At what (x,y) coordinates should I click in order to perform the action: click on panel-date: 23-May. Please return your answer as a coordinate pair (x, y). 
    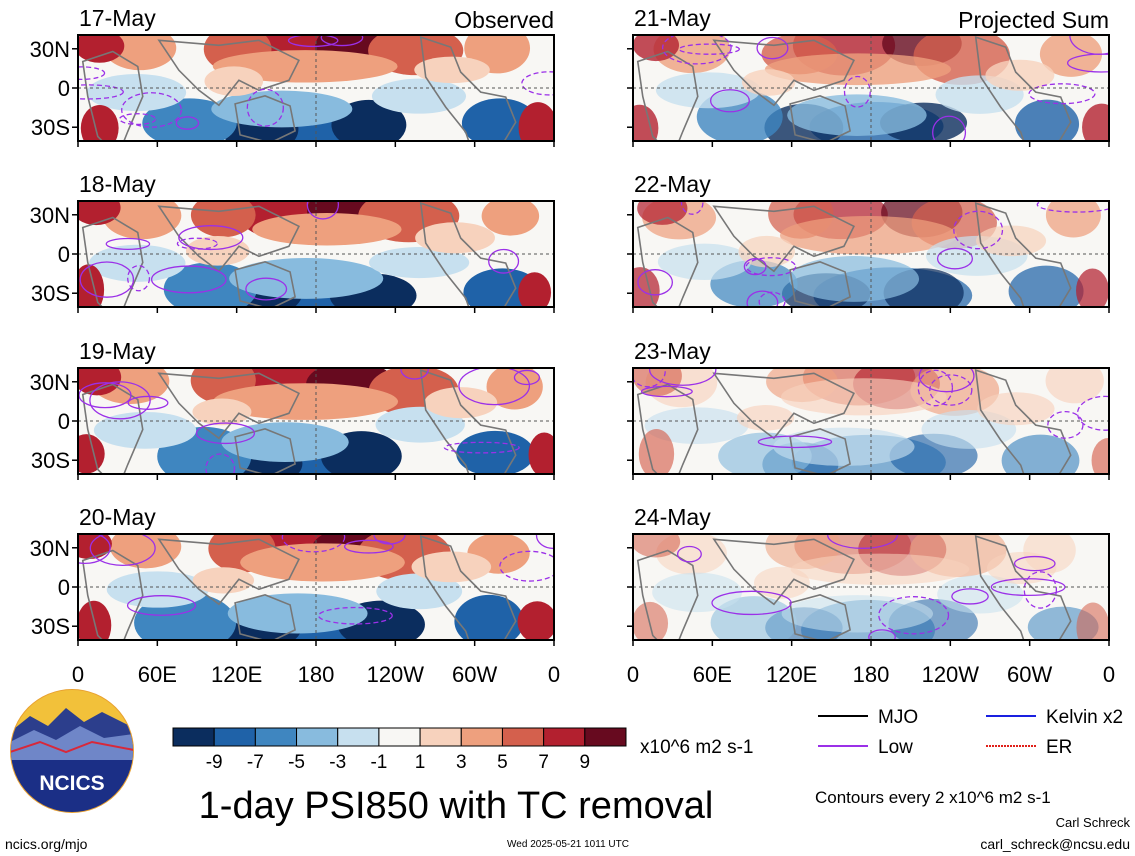
    Looking at the image, I should click on (672, 351).